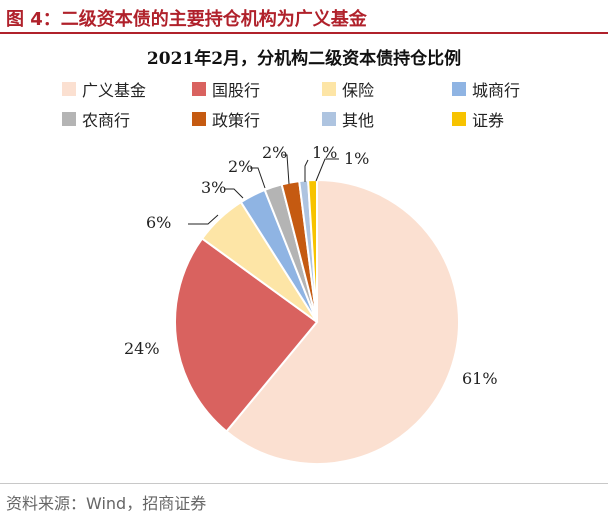 This screenshot has height=520, width=608. What do you see at coordinates (387, 119) in the screenshot?
I see `legend-item-other: 其他` at bounding box center [387, 119].